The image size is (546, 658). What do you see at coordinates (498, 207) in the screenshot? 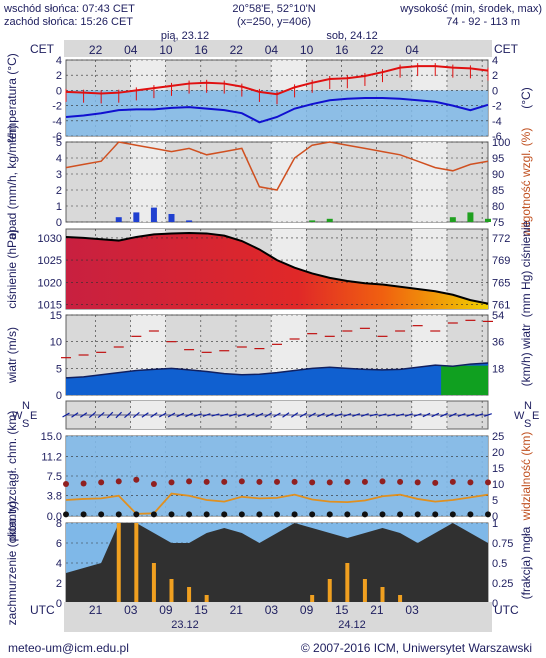
I see `y2-tick-label: 80` at bounding box center [498, 207].